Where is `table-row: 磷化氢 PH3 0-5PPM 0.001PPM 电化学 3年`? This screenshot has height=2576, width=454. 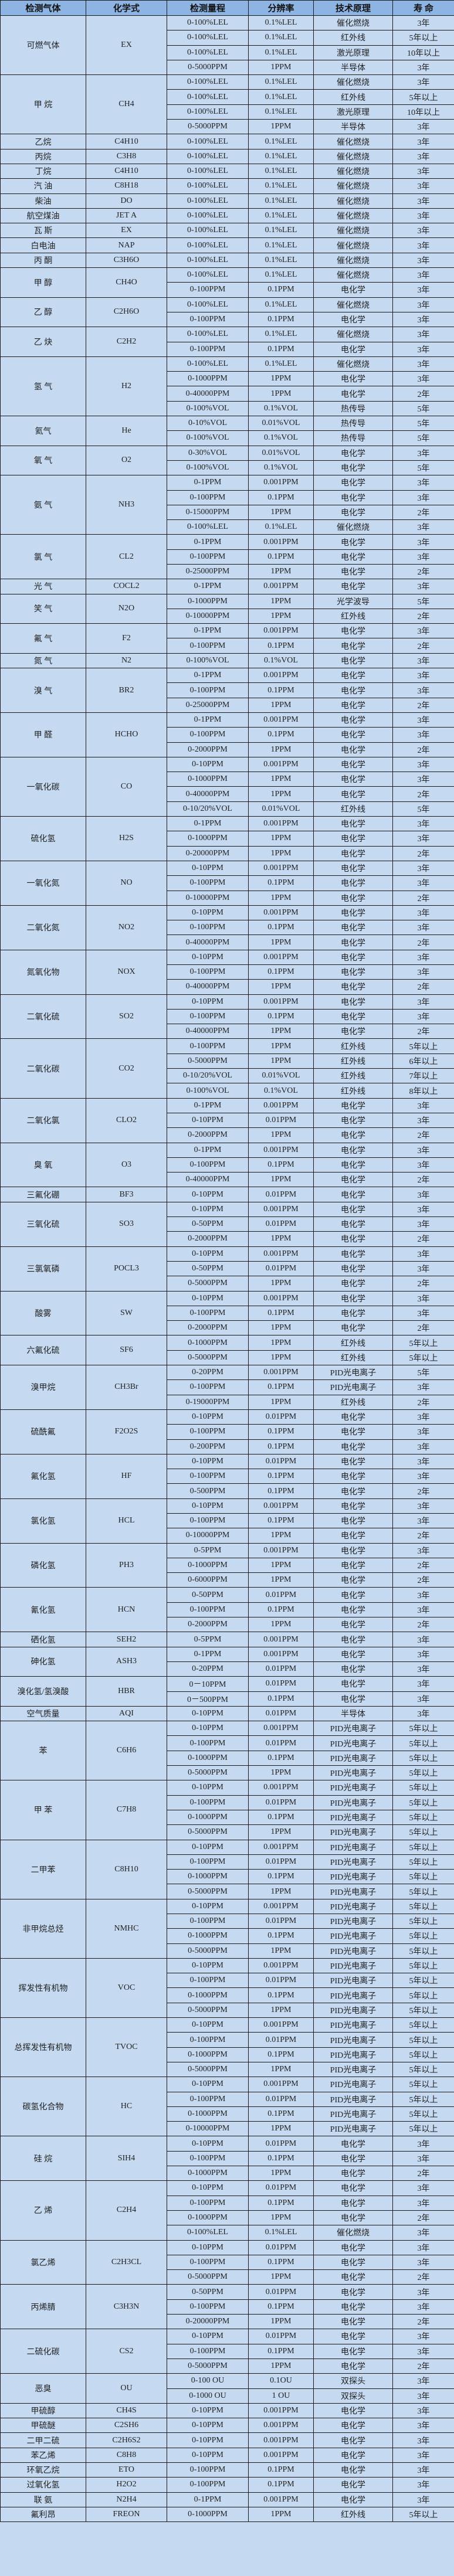 table-row: 磷化氢 PH3 0-5PPM 0.001PPM 电化学 3年 is located at coordinates (227, 1565).